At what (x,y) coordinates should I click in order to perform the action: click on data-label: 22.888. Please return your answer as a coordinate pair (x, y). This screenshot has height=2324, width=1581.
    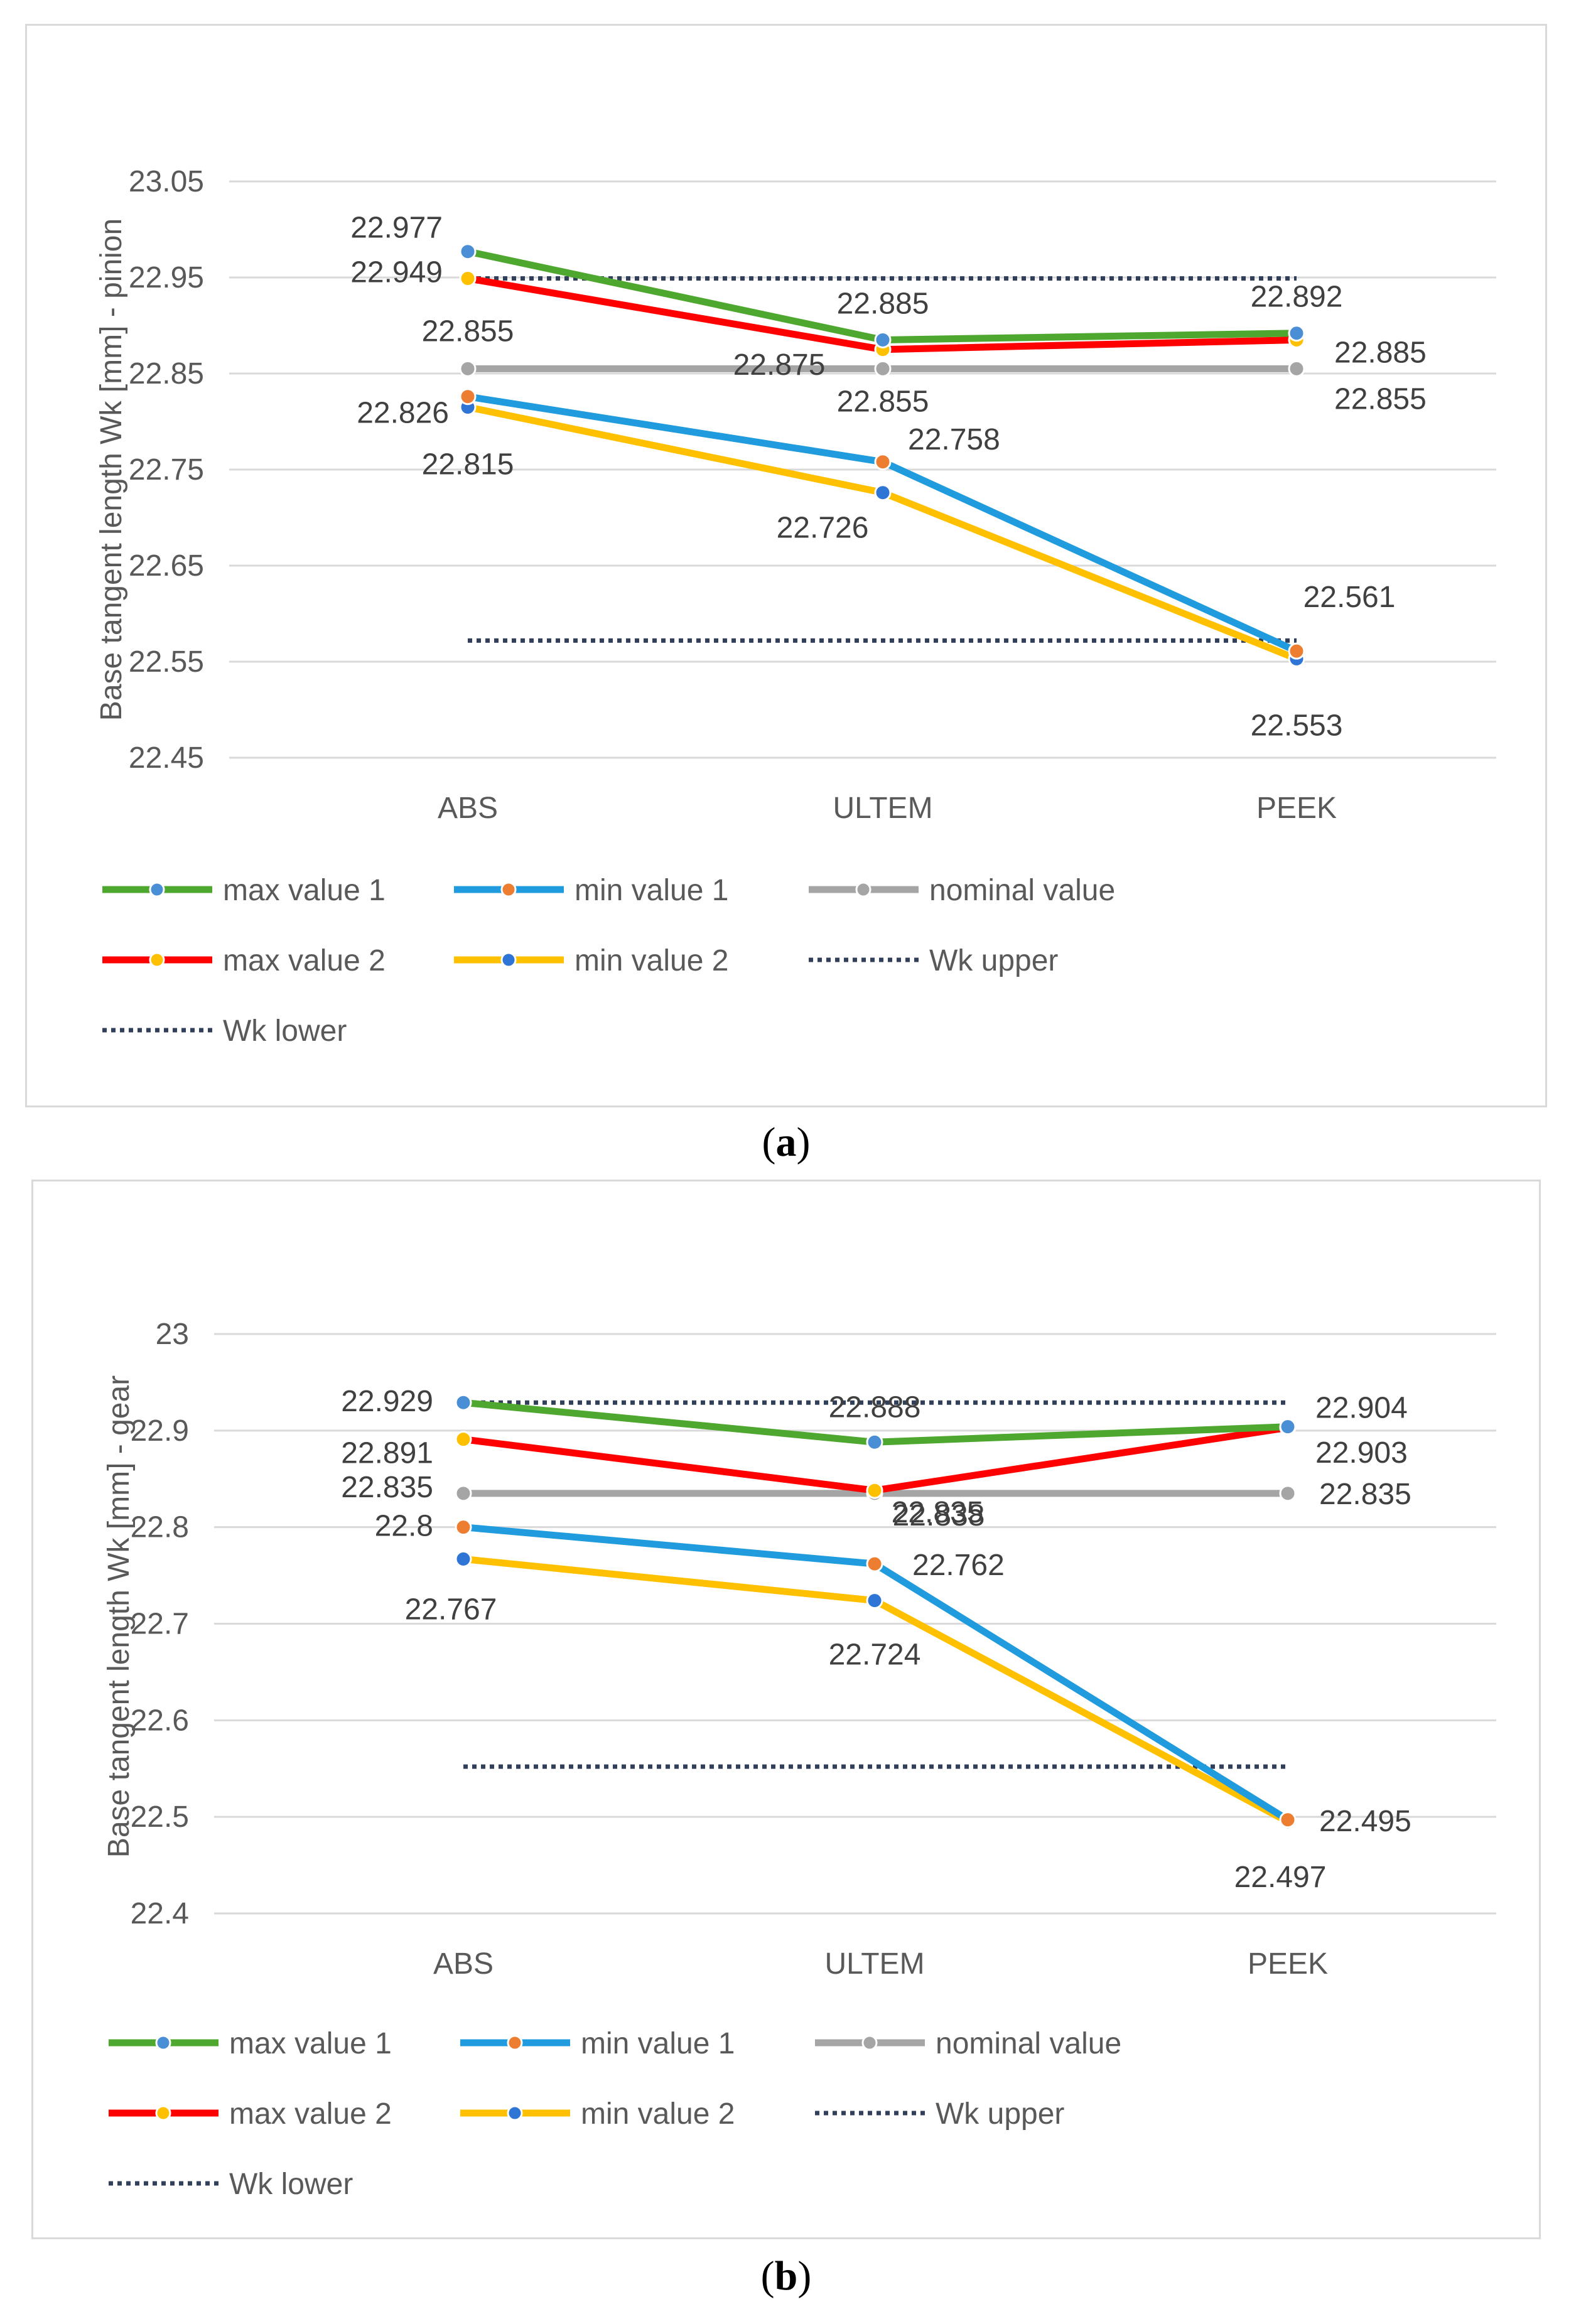
    Looking at the image, I should click on (875, 1407).